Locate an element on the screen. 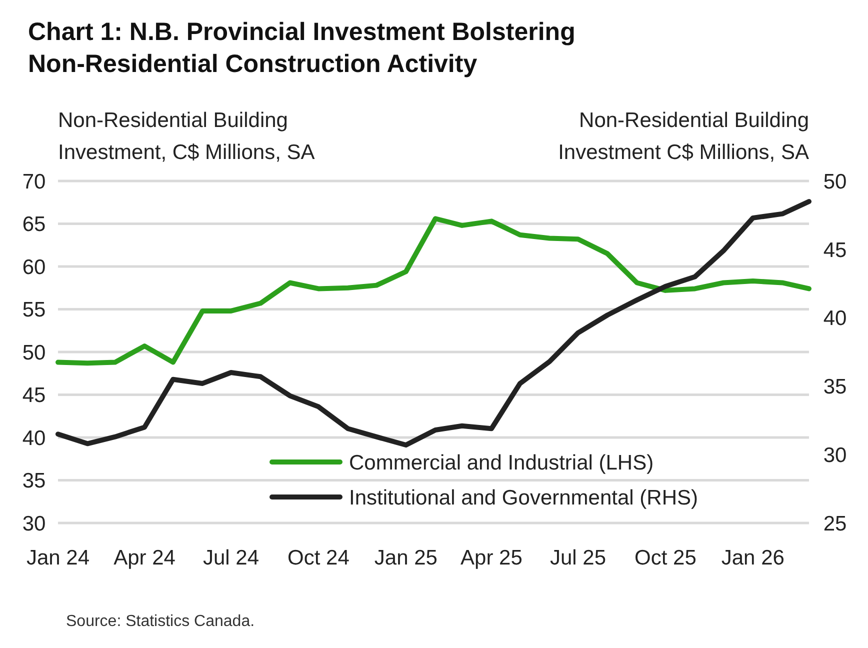 The image size is (868, 648). y2-axis-title: Non-Residential Building Investment C$ Millions, SA is located at coordinates (683, 136).